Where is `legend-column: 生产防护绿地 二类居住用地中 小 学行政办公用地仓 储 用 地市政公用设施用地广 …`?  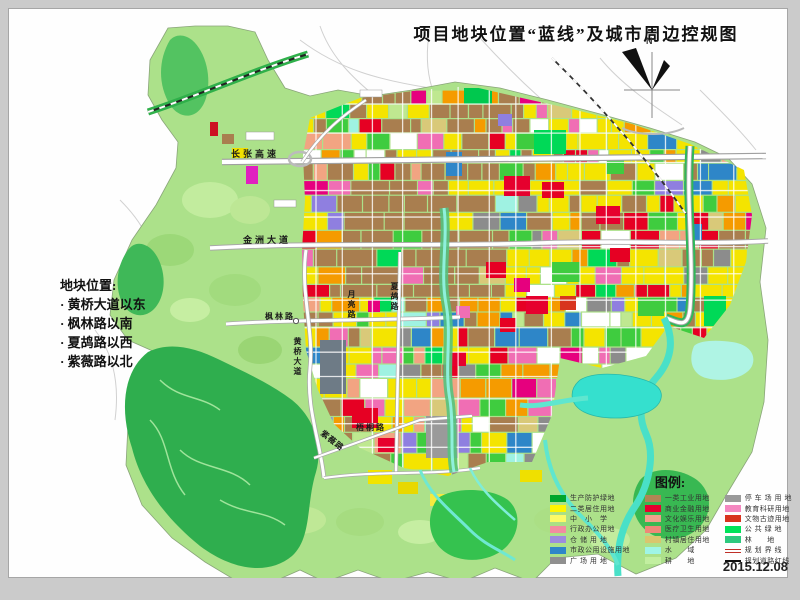 legend-column: 生产防护绿地 二类居住用地中 小 学行政办公用地仓 储 用 地市政公用设施用地广 … is located at coordinates (590, 529).